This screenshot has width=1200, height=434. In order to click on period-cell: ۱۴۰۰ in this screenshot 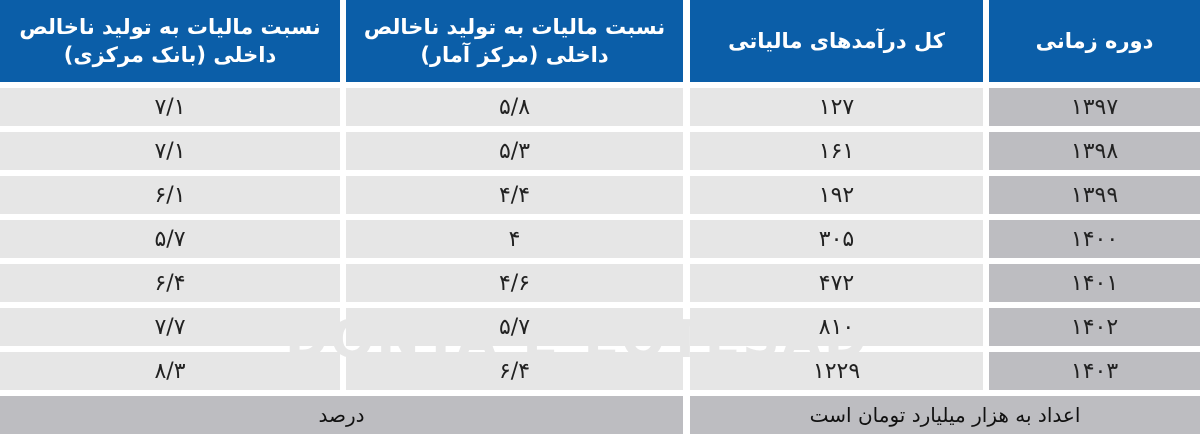, I will do `click(1094, 239)`.